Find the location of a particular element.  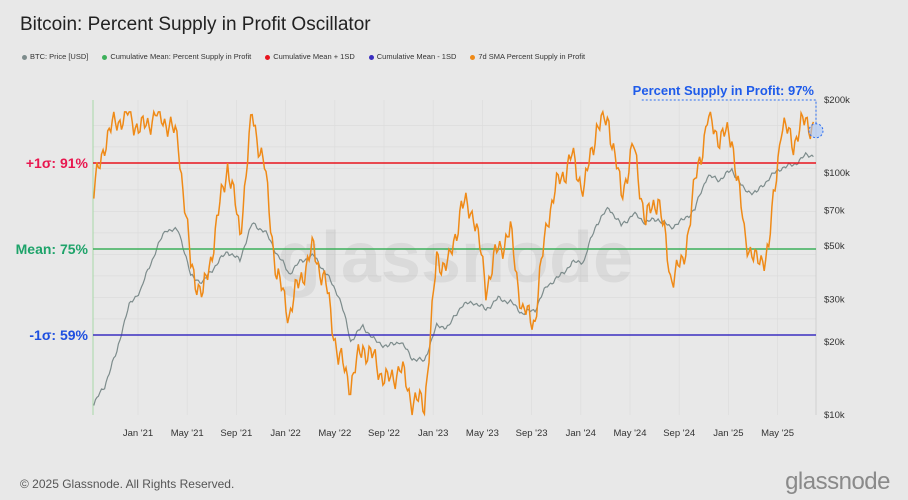

y-right-tick-label: $200k is located at coordinates (837, 100).